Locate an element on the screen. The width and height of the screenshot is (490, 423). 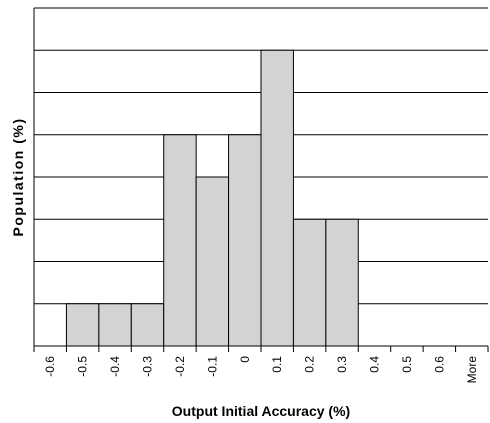
bar-0.3 is located at coordinates (342, 282).